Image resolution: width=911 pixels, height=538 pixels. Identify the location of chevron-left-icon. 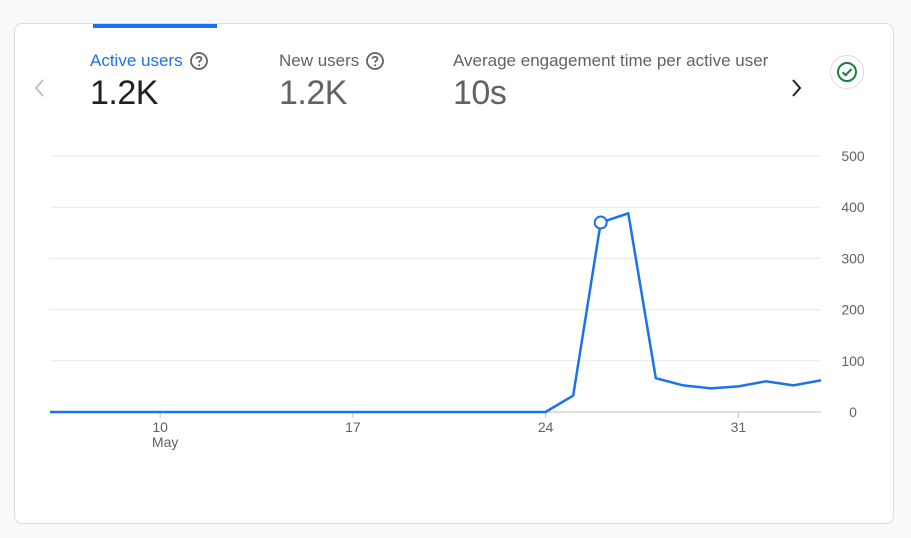
(39, 88).